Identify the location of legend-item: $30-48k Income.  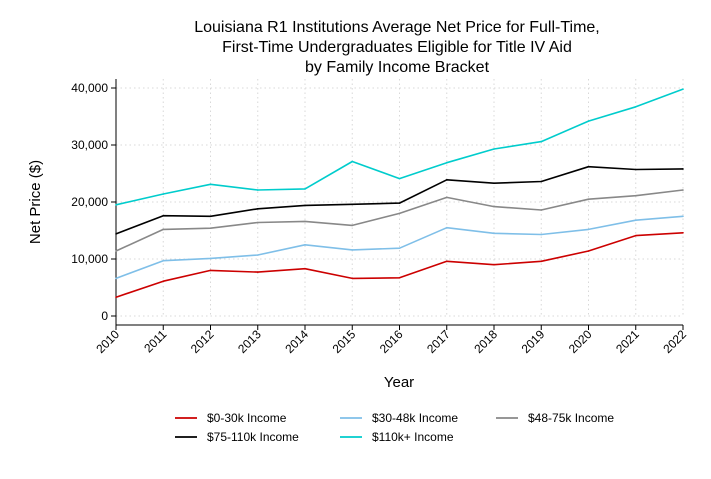
(399, 418).